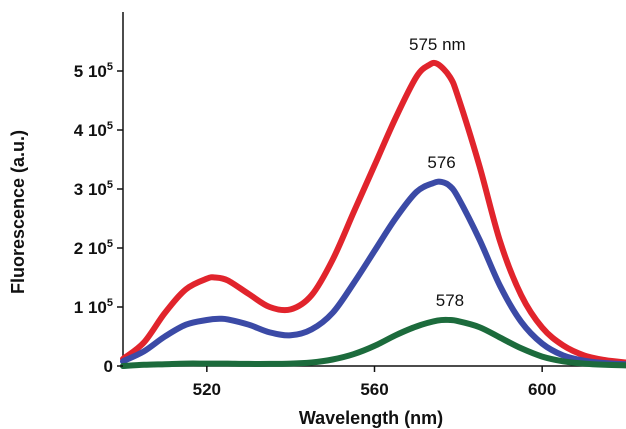 The height and width of the screenshot is (429, 626). I want to click on peak-label-3: 578, so click(450, 300).